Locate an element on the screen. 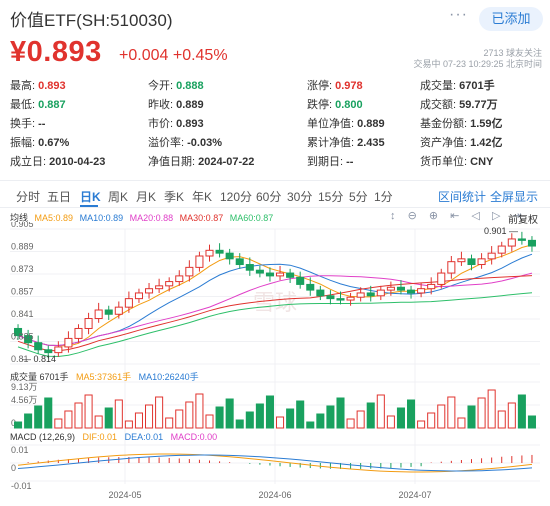  ma20-label: MA20:0.88 is located at coordinates (151, 218).